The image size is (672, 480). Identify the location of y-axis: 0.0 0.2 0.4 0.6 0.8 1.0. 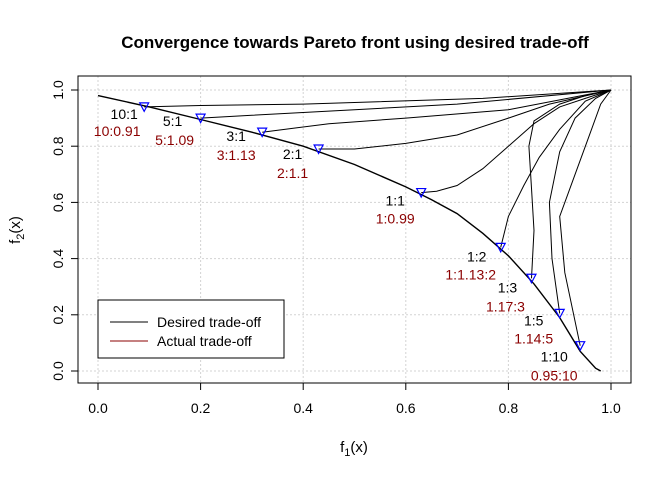
(64, 230).